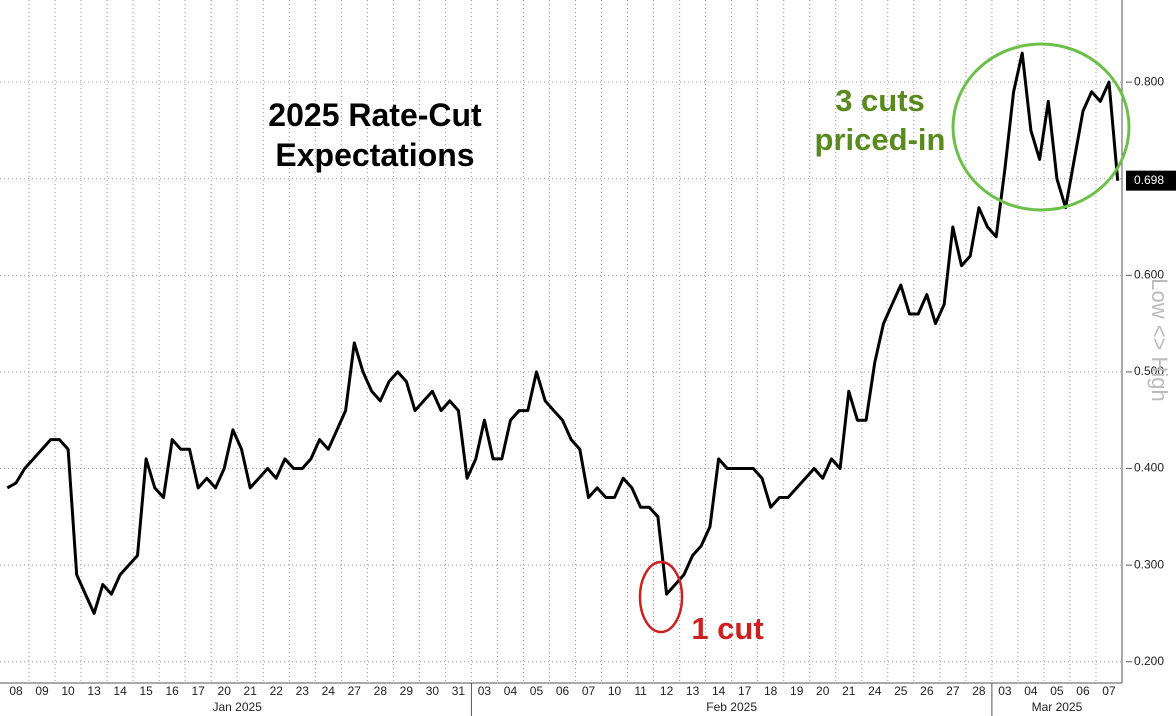 Image resolution: width=1176 pixels, height=716 pixels. I want to click on month-label: Feb 2025, so click(731, 707).